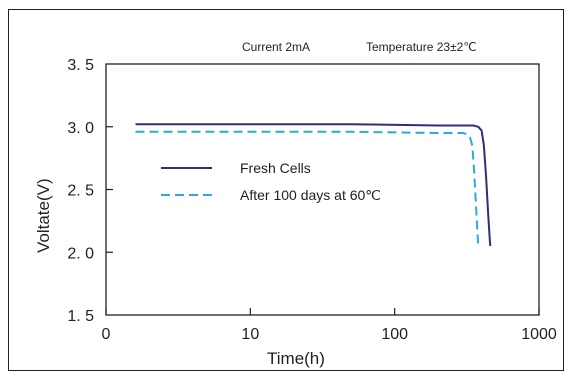  Describe the element at coordinates (296, 358) in the screenshot. I see `x-axis-label: Time(h)` at that location.